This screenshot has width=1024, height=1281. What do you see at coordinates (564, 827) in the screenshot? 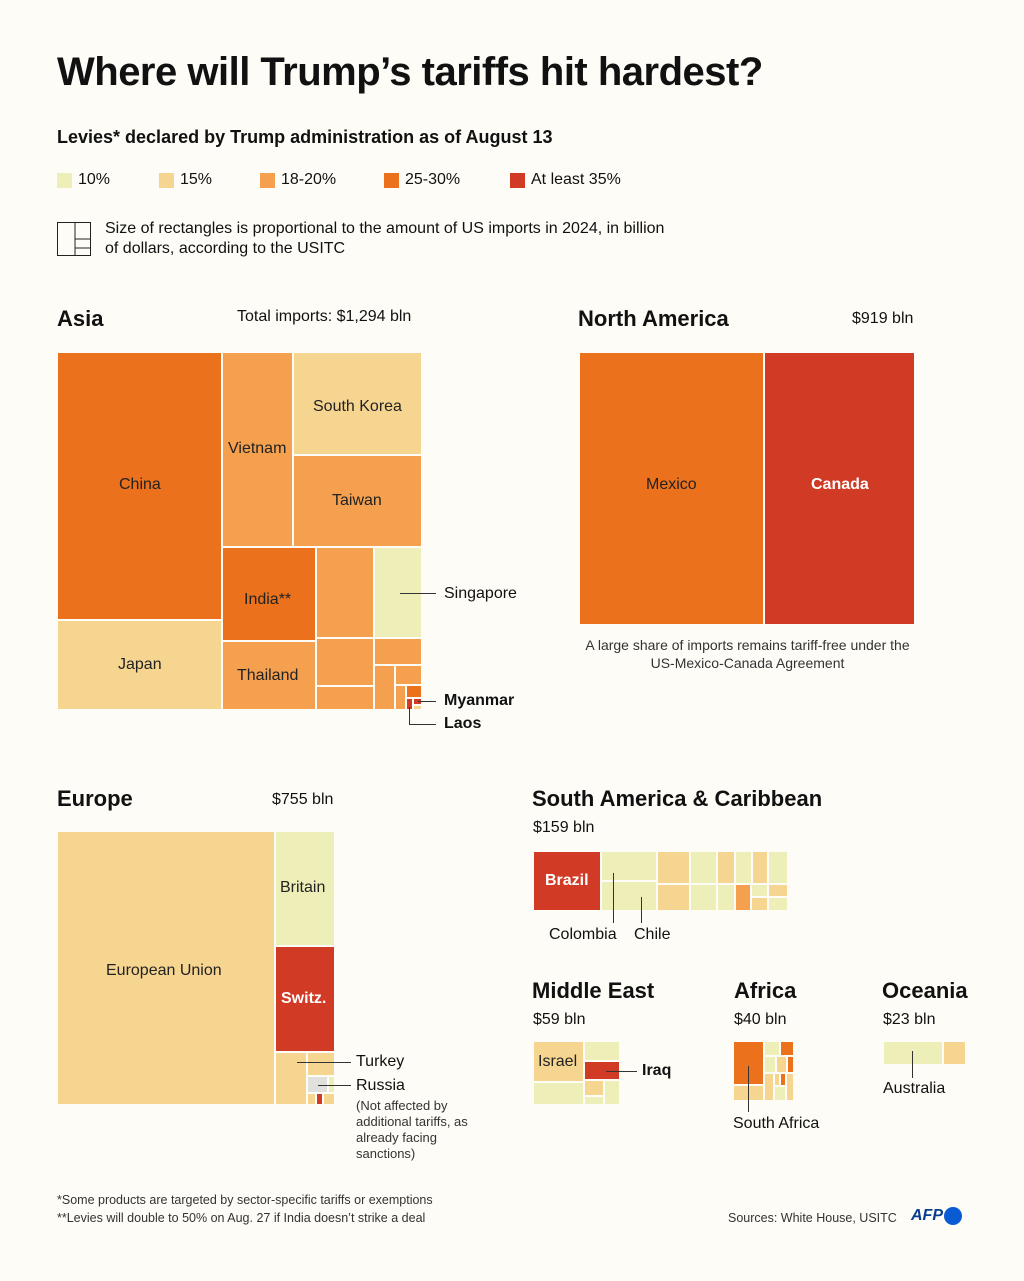
I see `region-total-south-america: $159 bln` at bounding box center [564, 827].